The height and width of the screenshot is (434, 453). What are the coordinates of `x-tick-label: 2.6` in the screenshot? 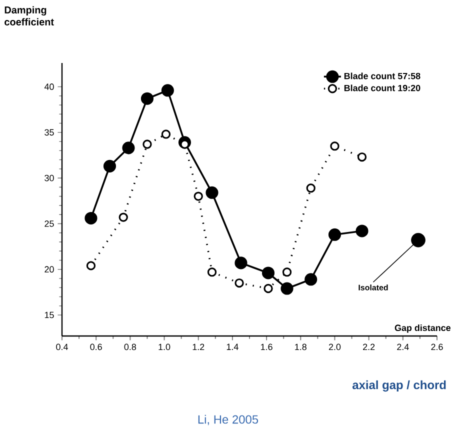 It's located at (437, 347).